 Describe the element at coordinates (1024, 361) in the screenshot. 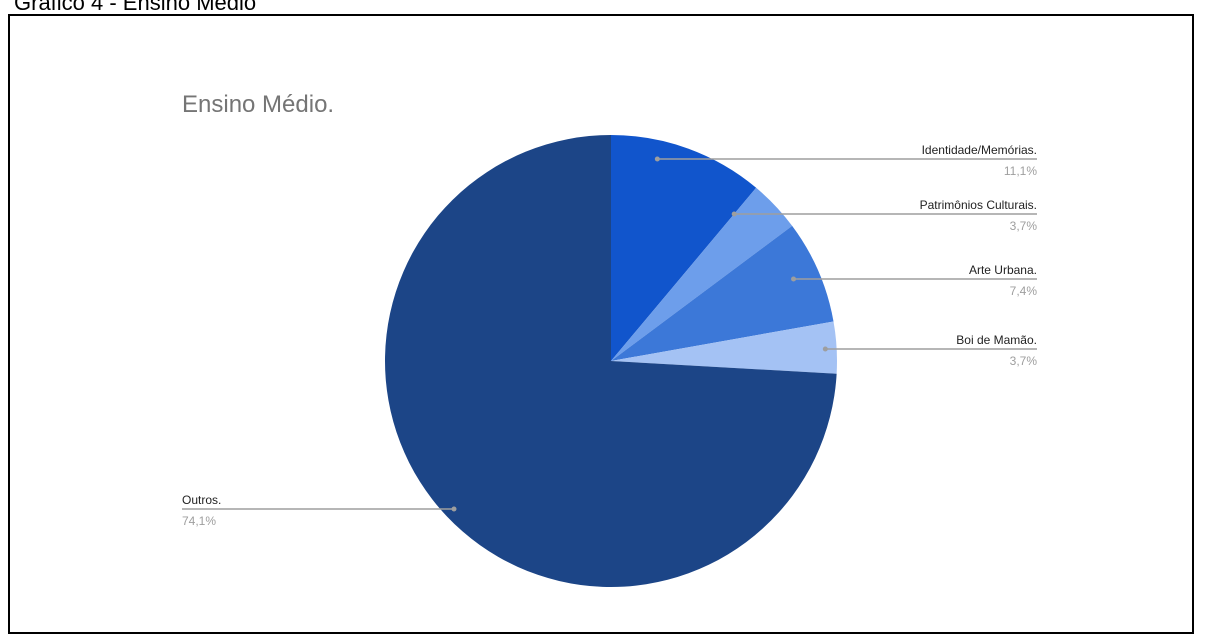

I see `slice-value-4: 3,7%` at that location.